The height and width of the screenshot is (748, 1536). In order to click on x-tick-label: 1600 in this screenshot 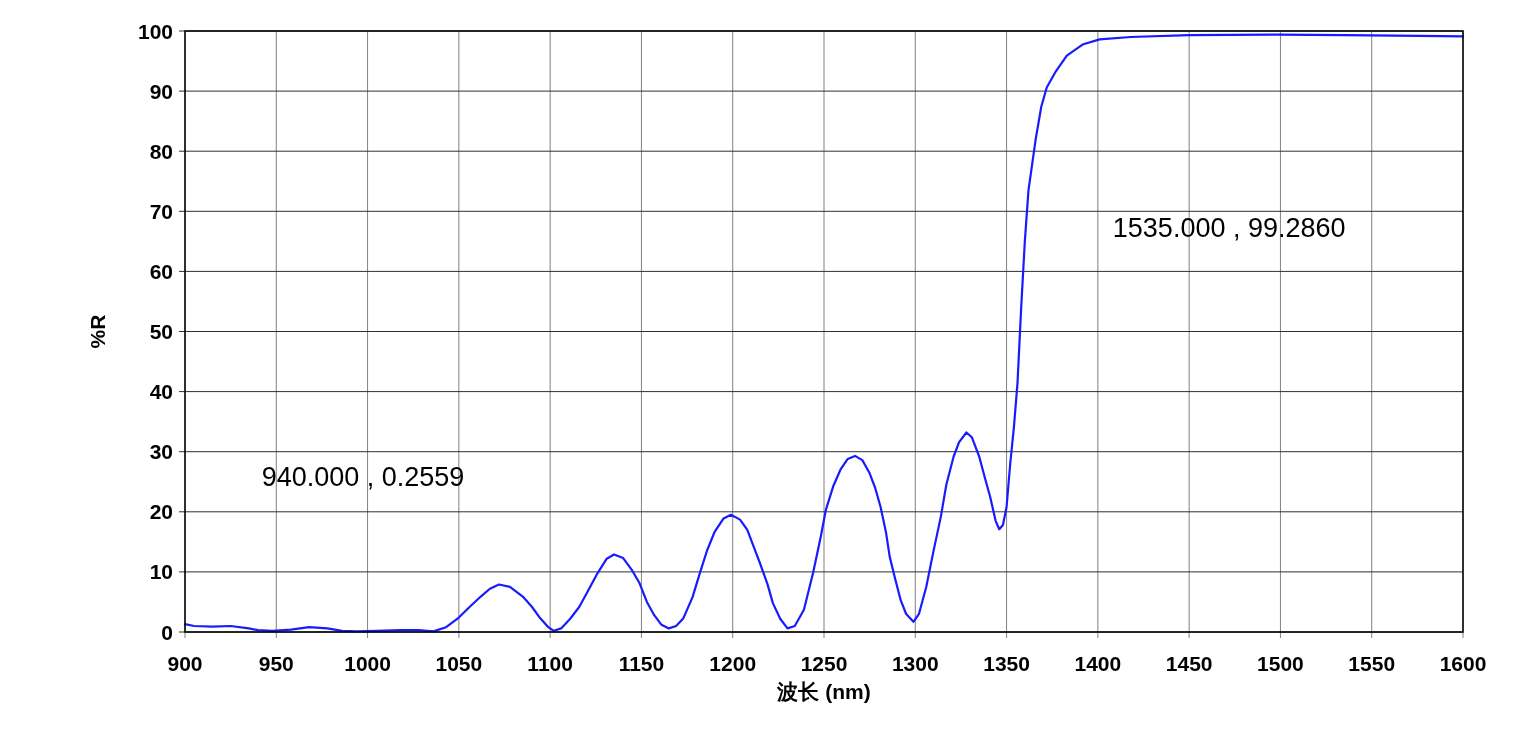, I will do `click(1463, 663)`.